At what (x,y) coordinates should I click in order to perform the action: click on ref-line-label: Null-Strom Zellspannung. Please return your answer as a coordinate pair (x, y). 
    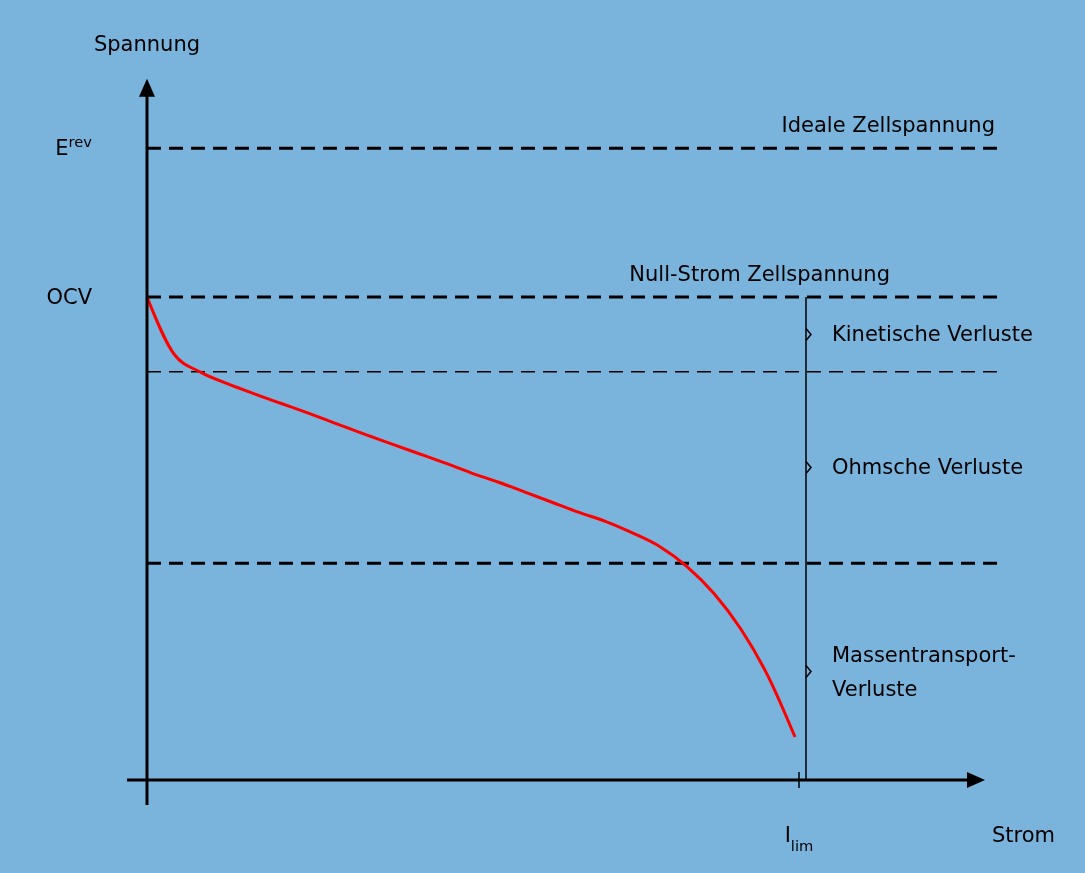
    Looking at the image, I should click on (759, 274).